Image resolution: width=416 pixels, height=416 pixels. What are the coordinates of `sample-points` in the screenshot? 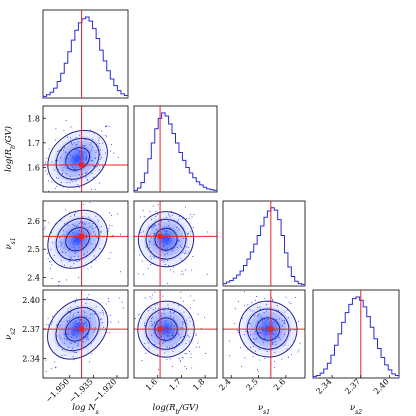 It's located at (80, 157).